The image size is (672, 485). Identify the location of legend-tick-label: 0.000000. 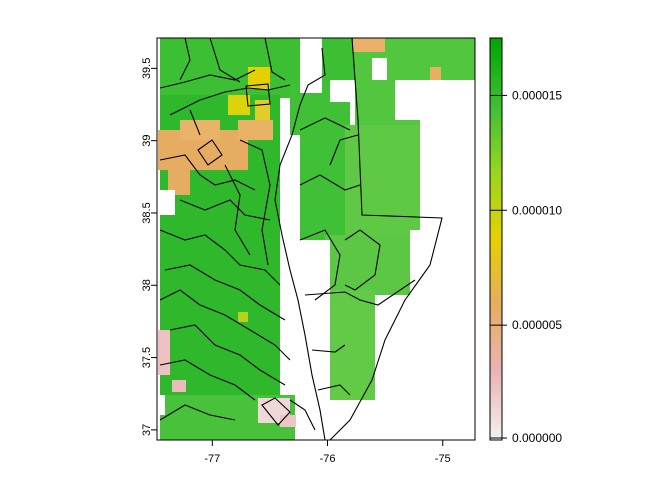
(537, 438).